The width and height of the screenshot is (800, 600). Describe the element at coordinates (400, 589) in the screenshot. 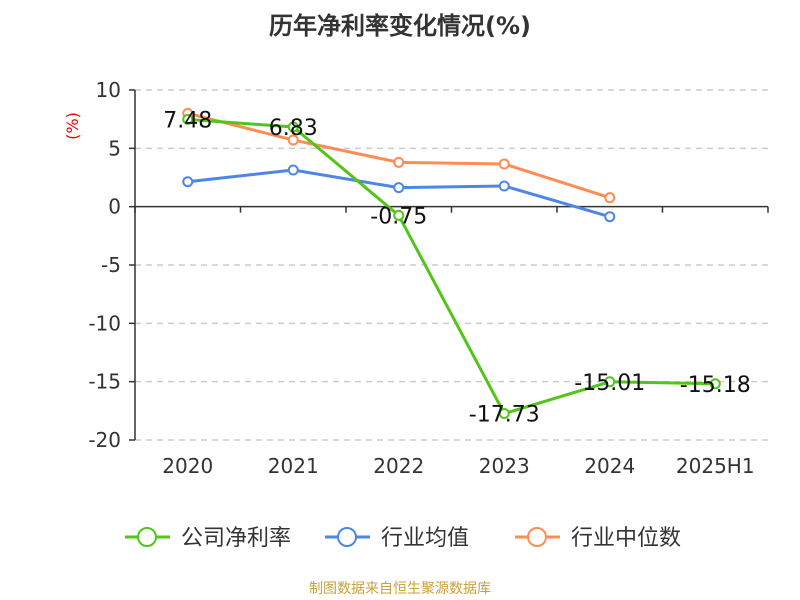

I see `data-source: 制图数据来自恒生聚源数据库` at that location.